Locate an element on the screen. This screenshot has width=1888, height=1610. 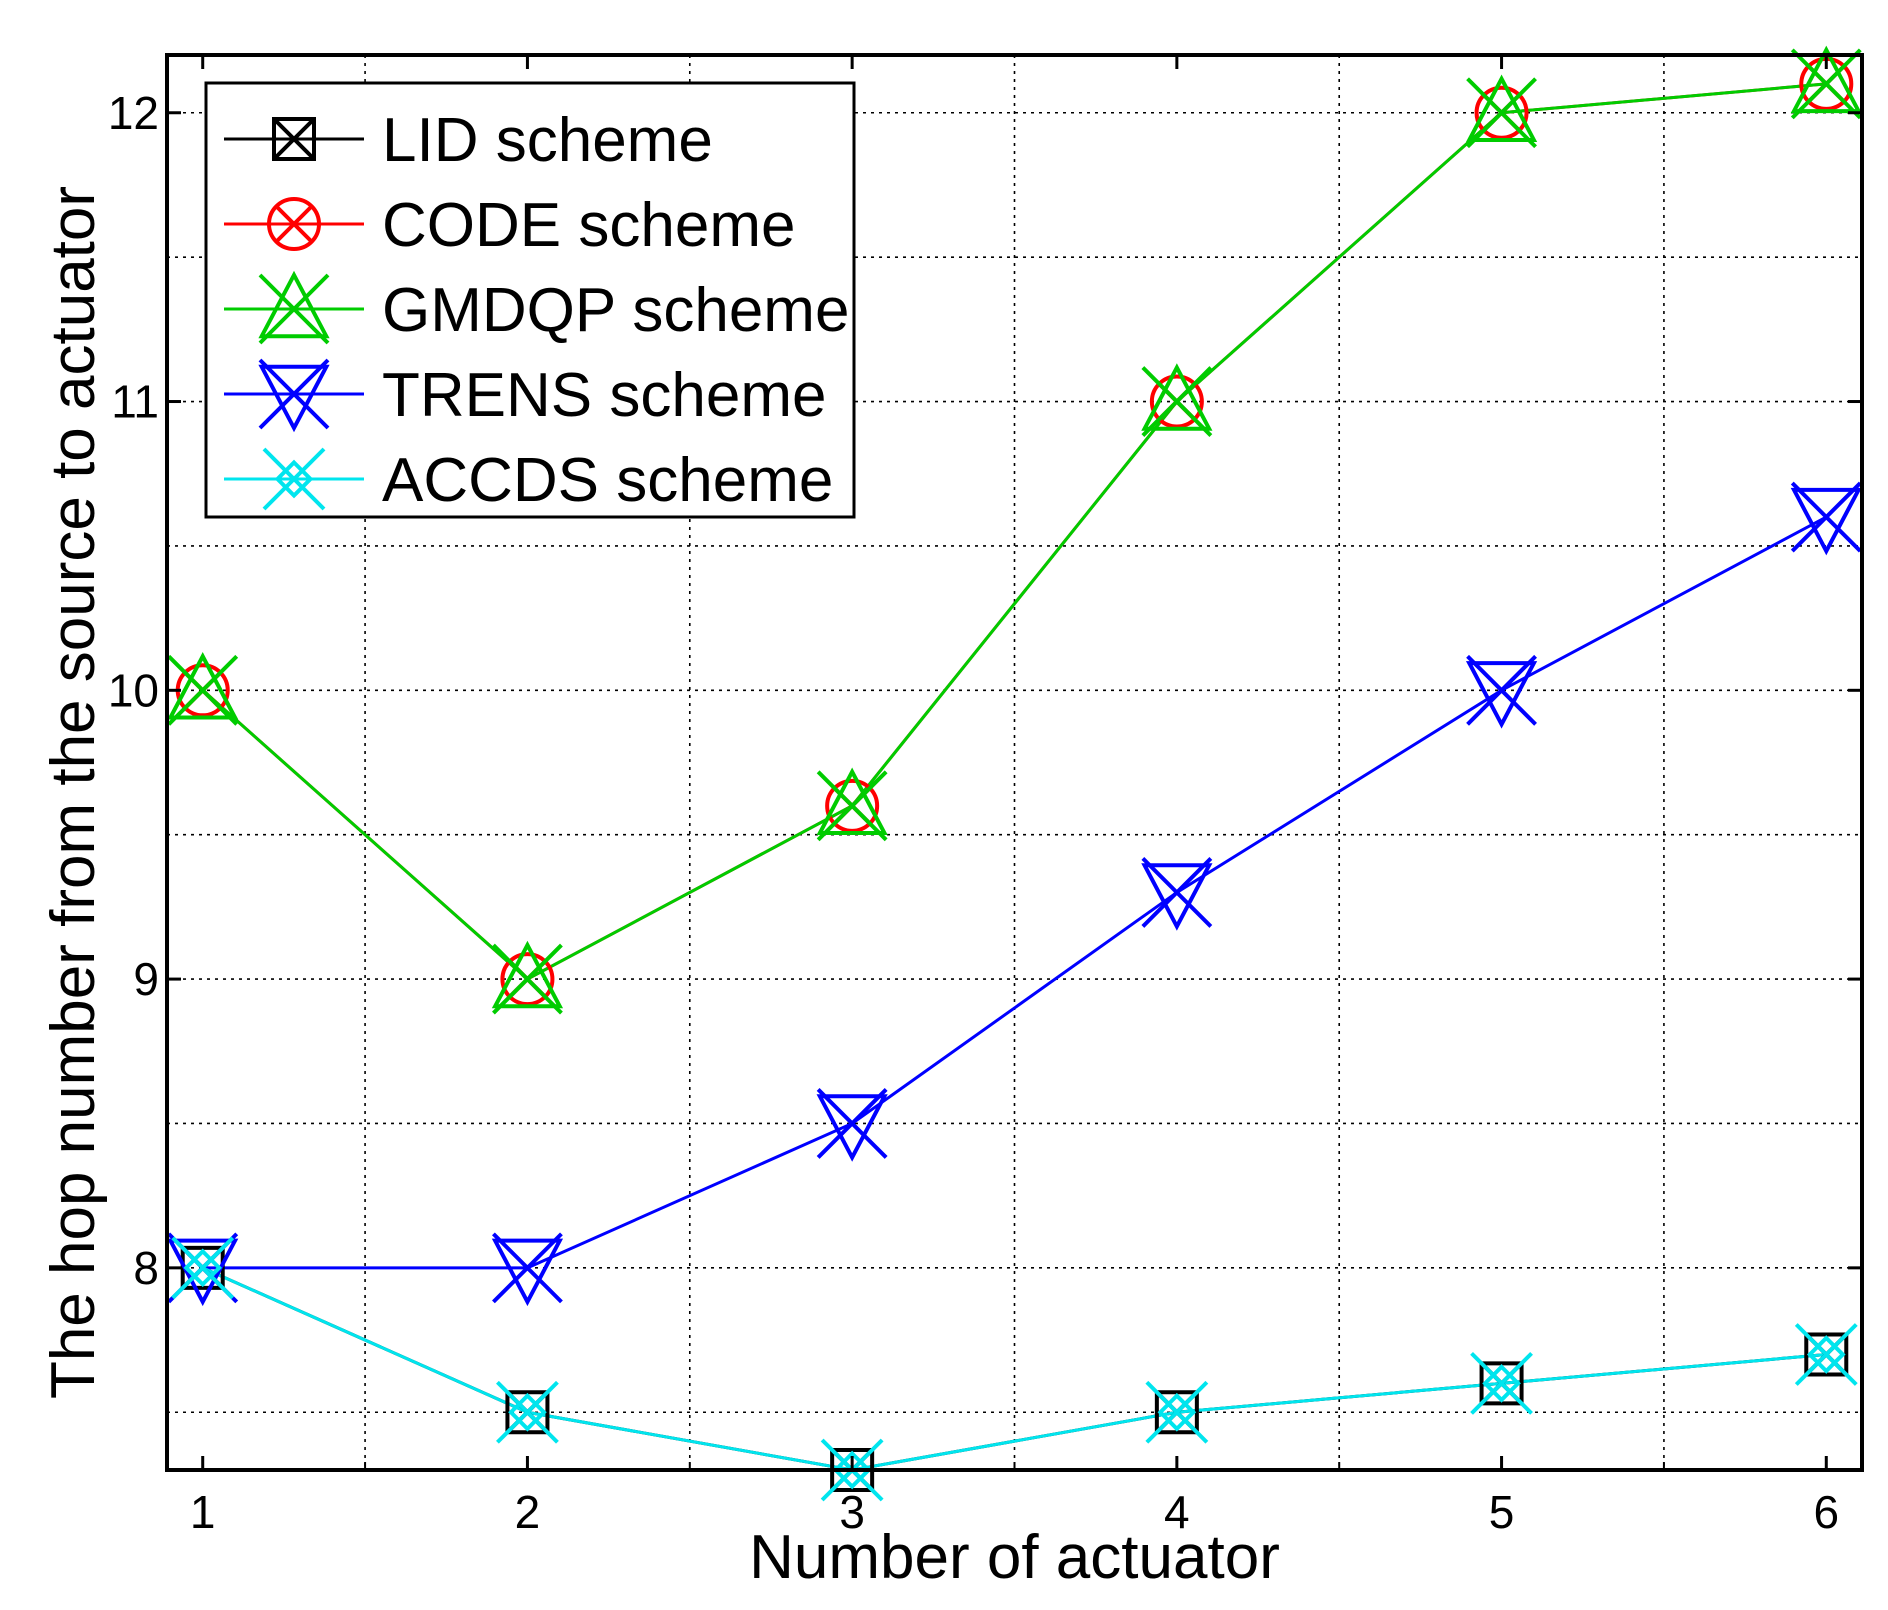
legend-item-accds: ACCDS scheme is located at coordinates (528, 480).